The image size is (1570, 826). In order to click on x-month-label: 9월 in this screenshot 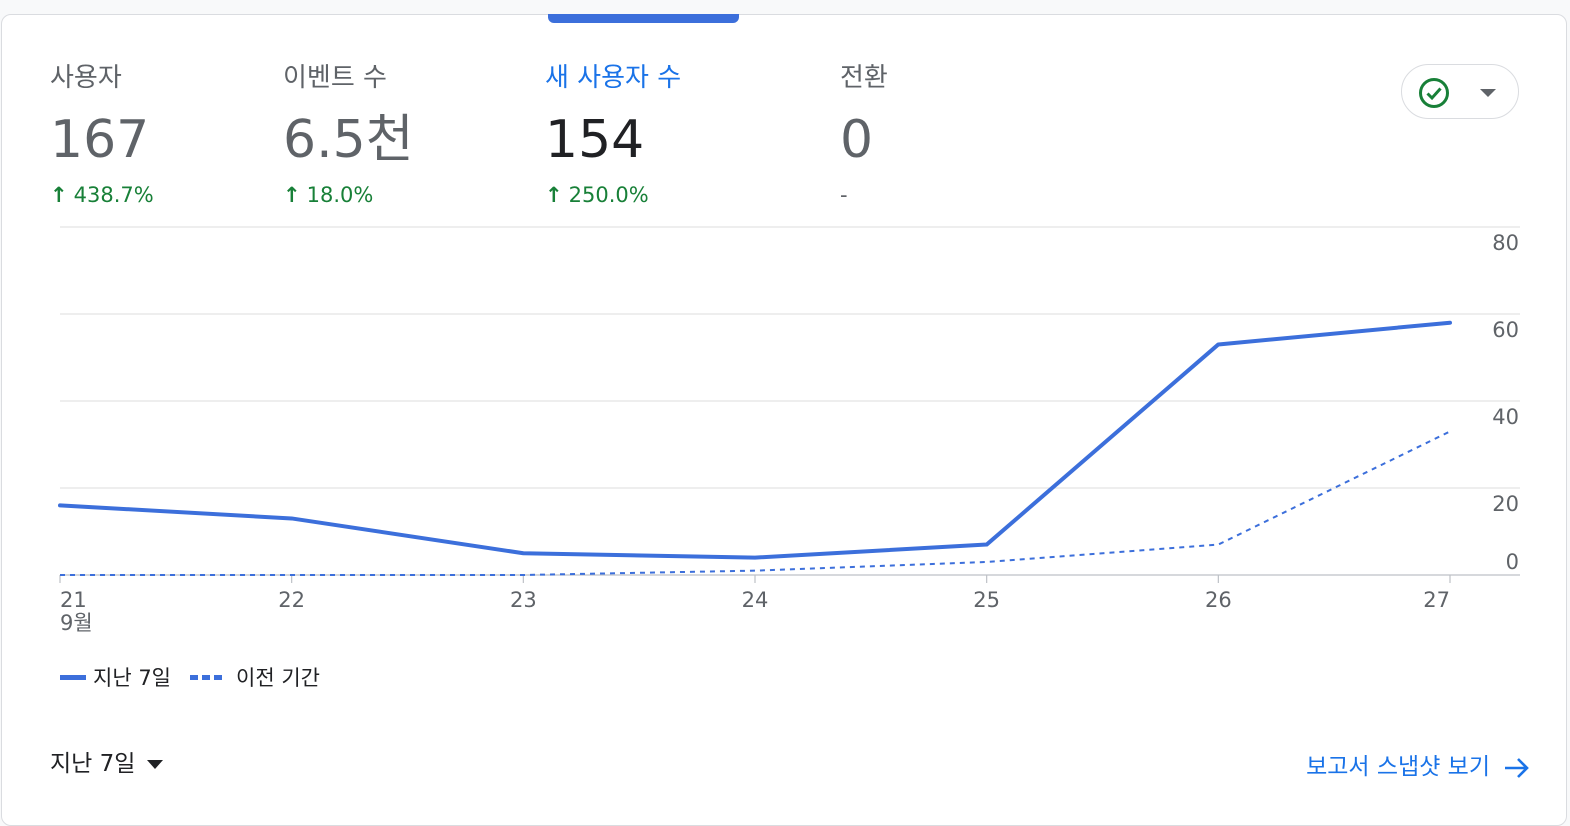, I will do `click(76, 623)`.